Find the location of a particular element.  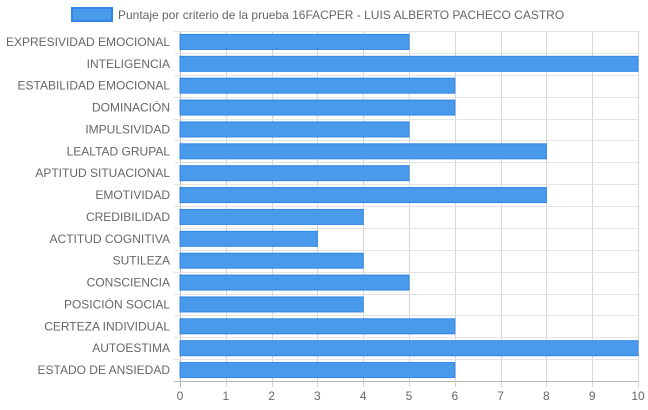

x-tick-label-1: 1 is located at coordinates (225, 396).